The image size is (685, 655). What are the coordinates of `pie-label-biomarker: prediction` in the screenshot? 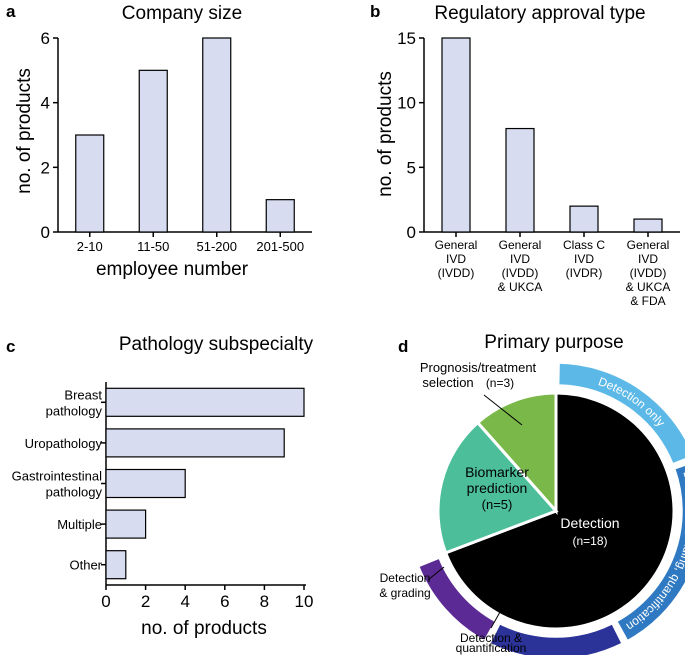 It's located at (497, 488).